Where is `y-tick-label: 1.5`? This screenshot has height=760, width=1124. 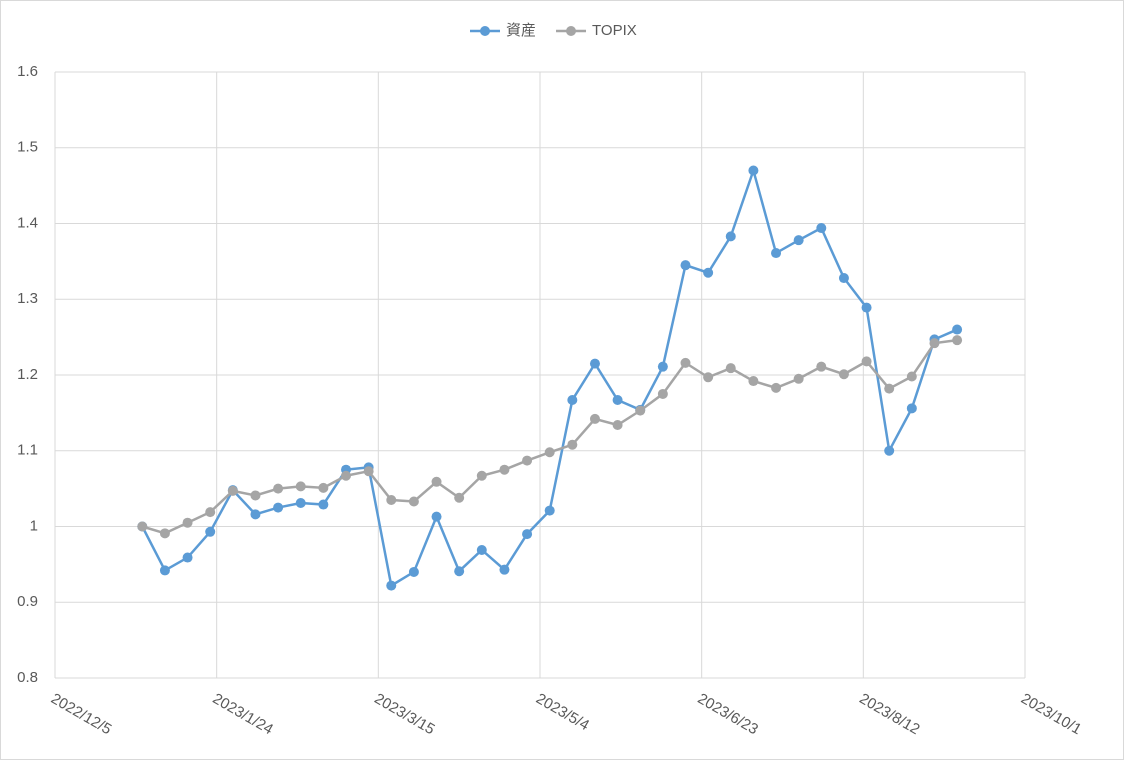 y-tick-label: 1.5 is located at coordinates (27, 147).